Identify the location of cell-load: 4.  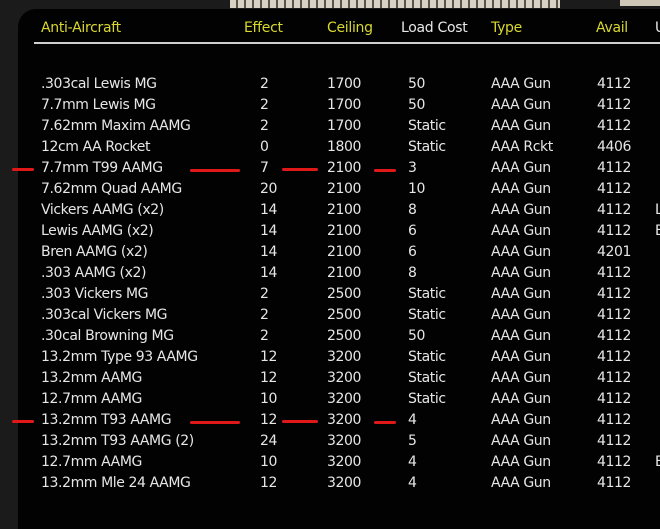
(412, 483).